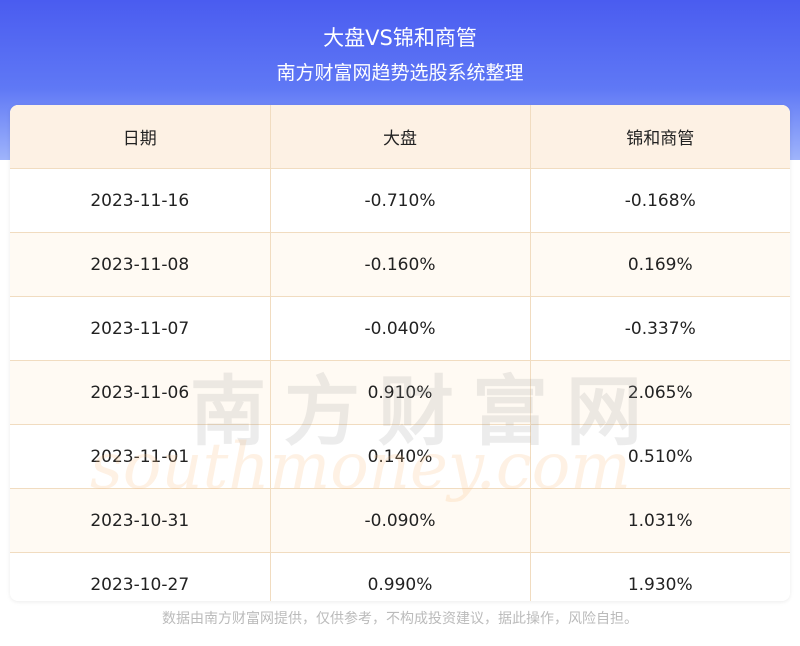  I want to click on table-cell: -0.168%, so click(659, 200).